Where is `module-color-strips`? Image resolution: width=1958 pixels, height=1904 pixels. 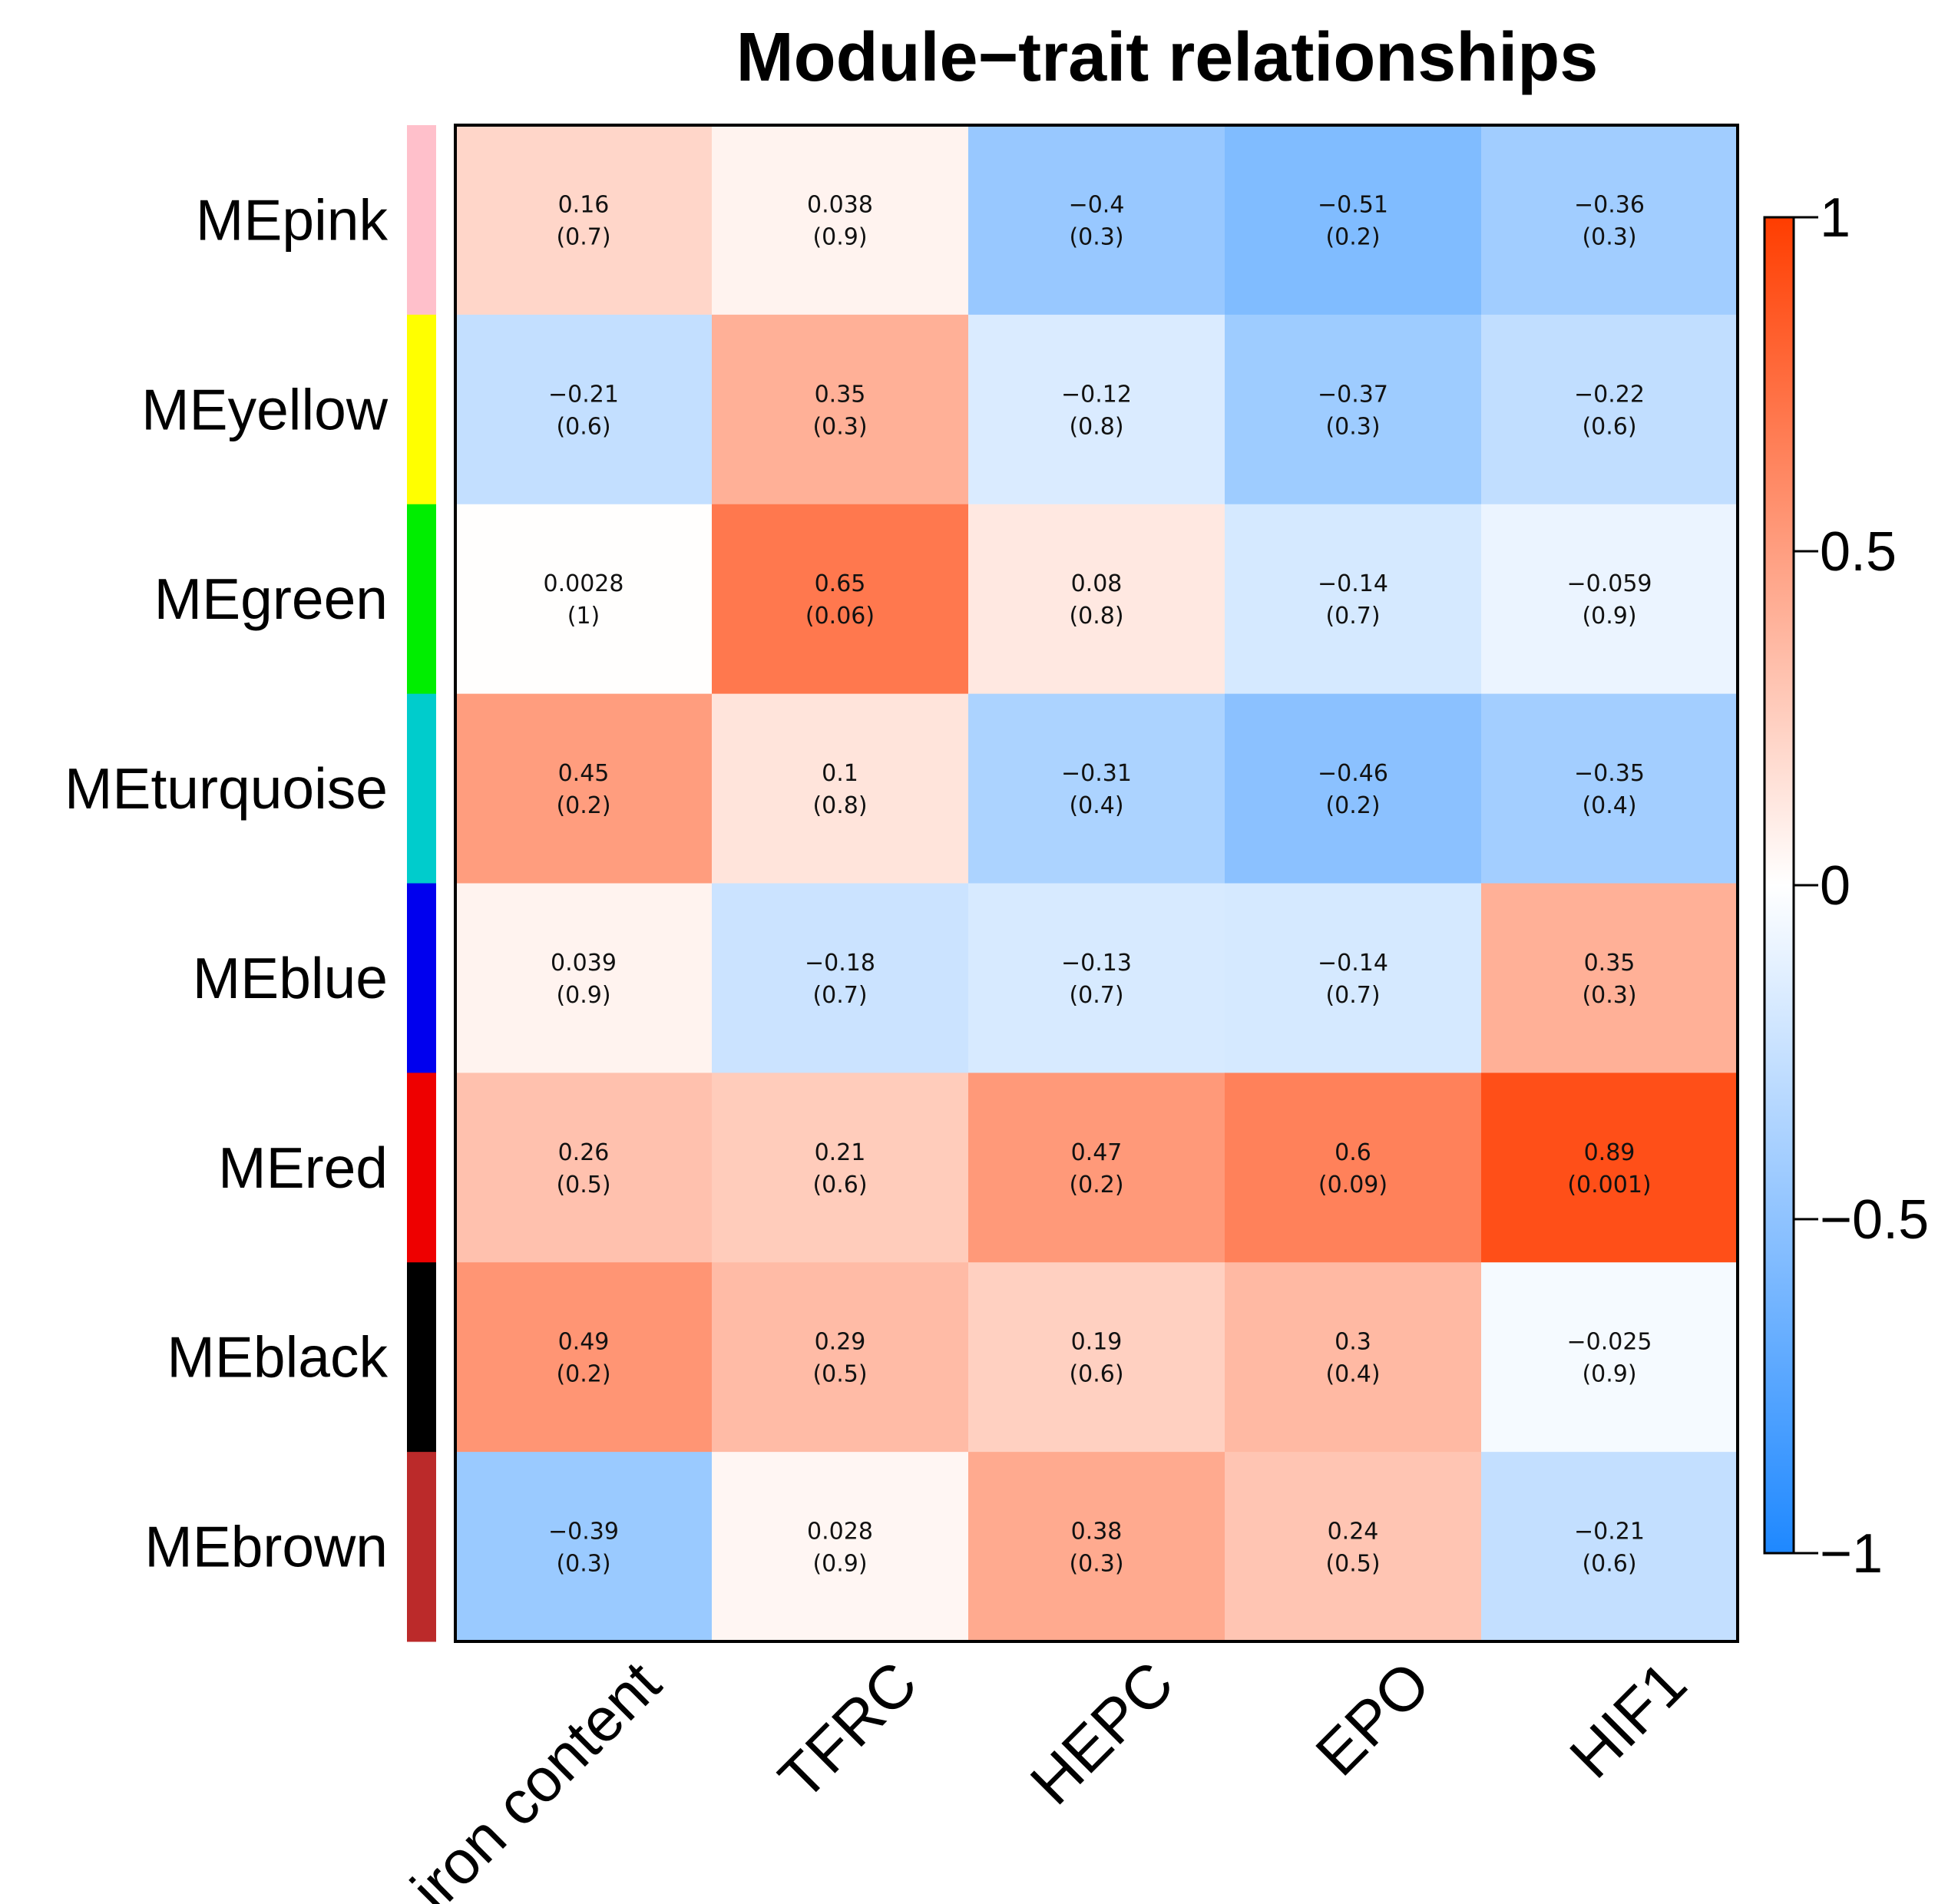 module-color-strips is located at coordinates (421, 884).